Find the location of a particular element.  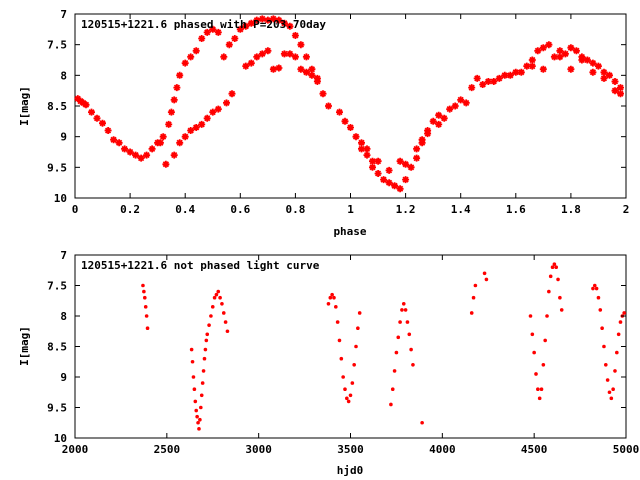

unphased-y-tick-label: 7 is located at coordinates (63, 255).